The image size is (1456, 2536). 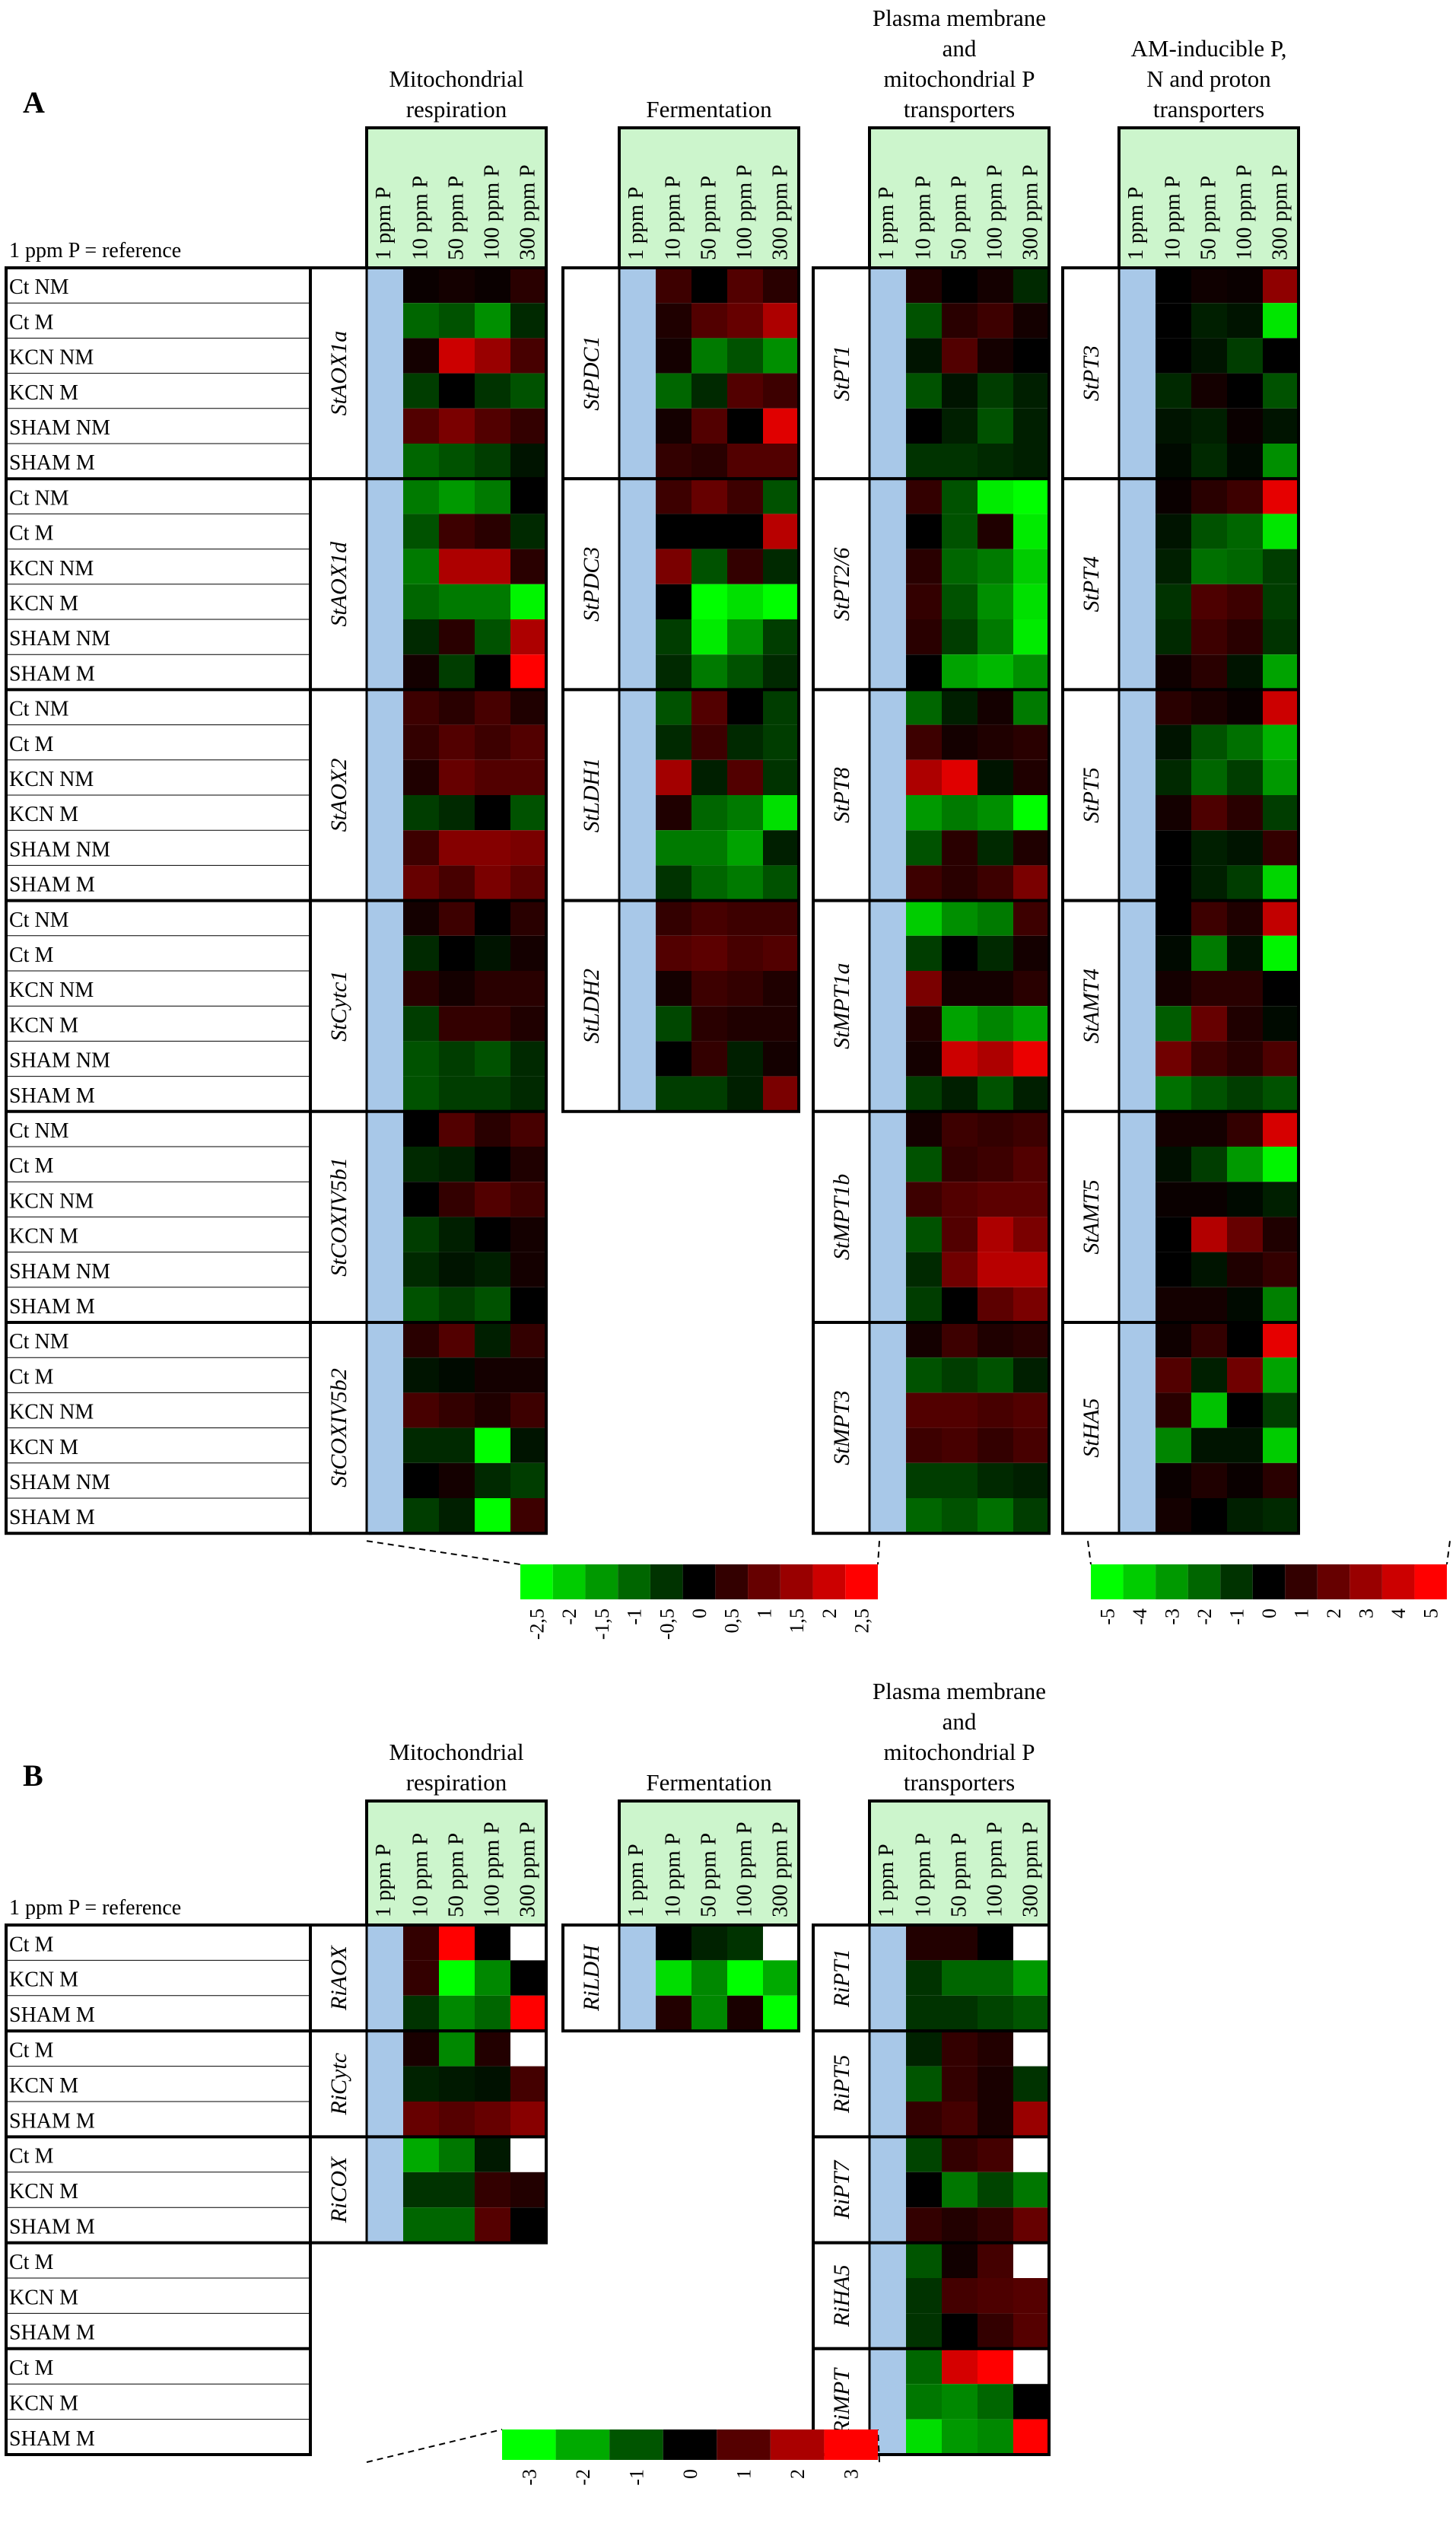 What do you see at coordinates (1399, 1613) in the screenshot?
I see `a-scale-2-scale-tick-9: 4` at bounding box center [1399, 1613].